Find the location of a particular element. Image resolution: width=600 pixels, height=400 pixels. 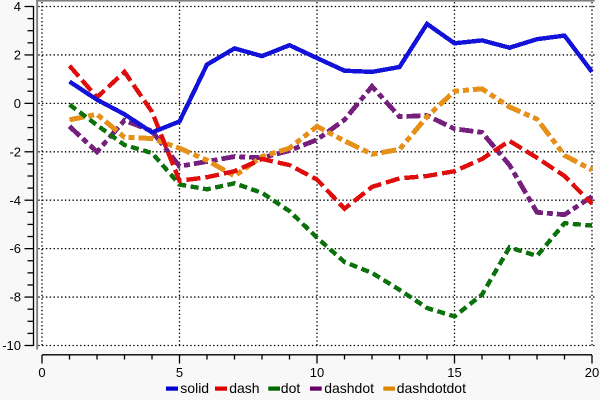

svg-text: 2 is located at coordinates (17, 55).